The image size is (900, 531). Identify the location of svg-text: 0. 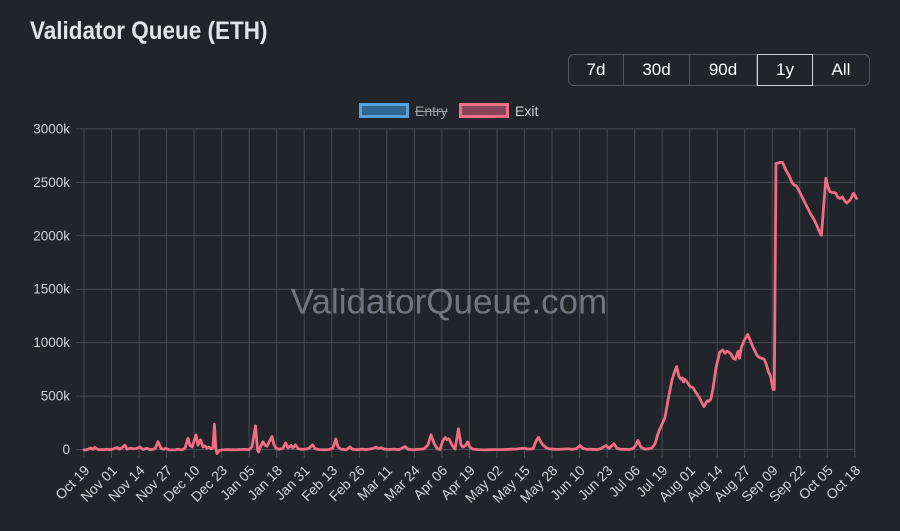
(66, 449).